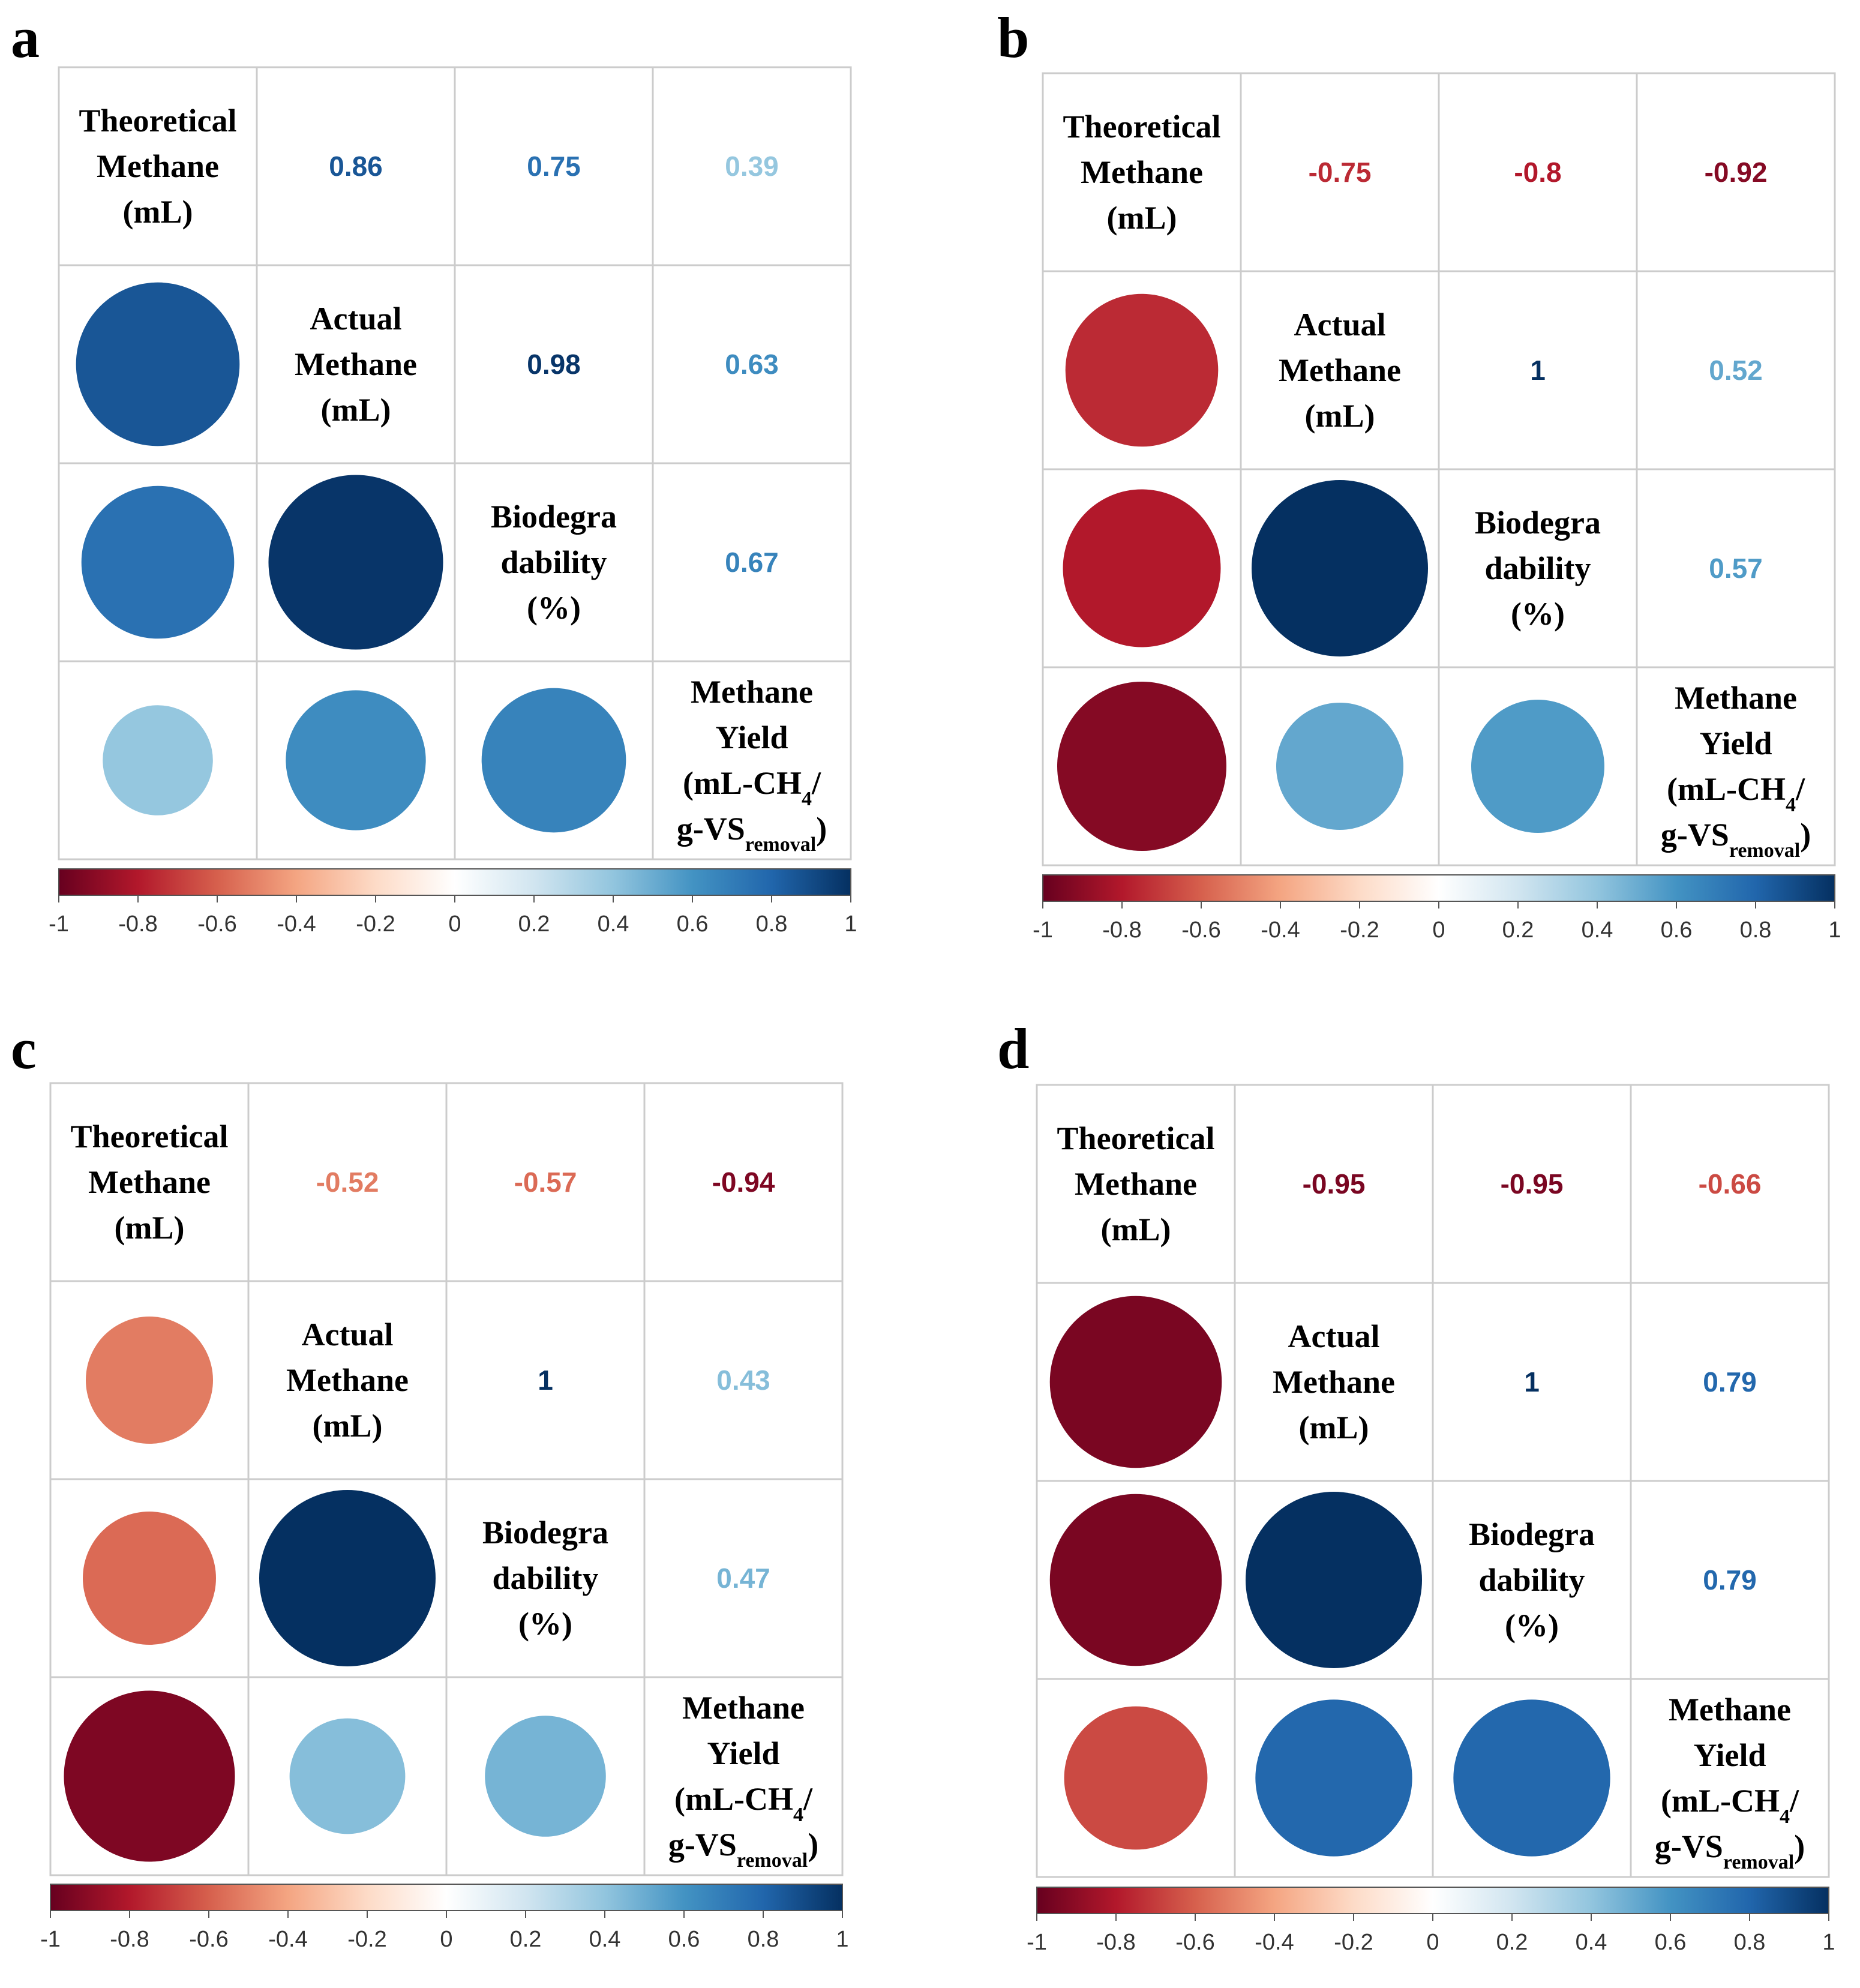  What do you see at coordinates (1730, 1580) in the screenshot?
I see `coefficient-label: 0.79` at bounding box center [1730, 1580].